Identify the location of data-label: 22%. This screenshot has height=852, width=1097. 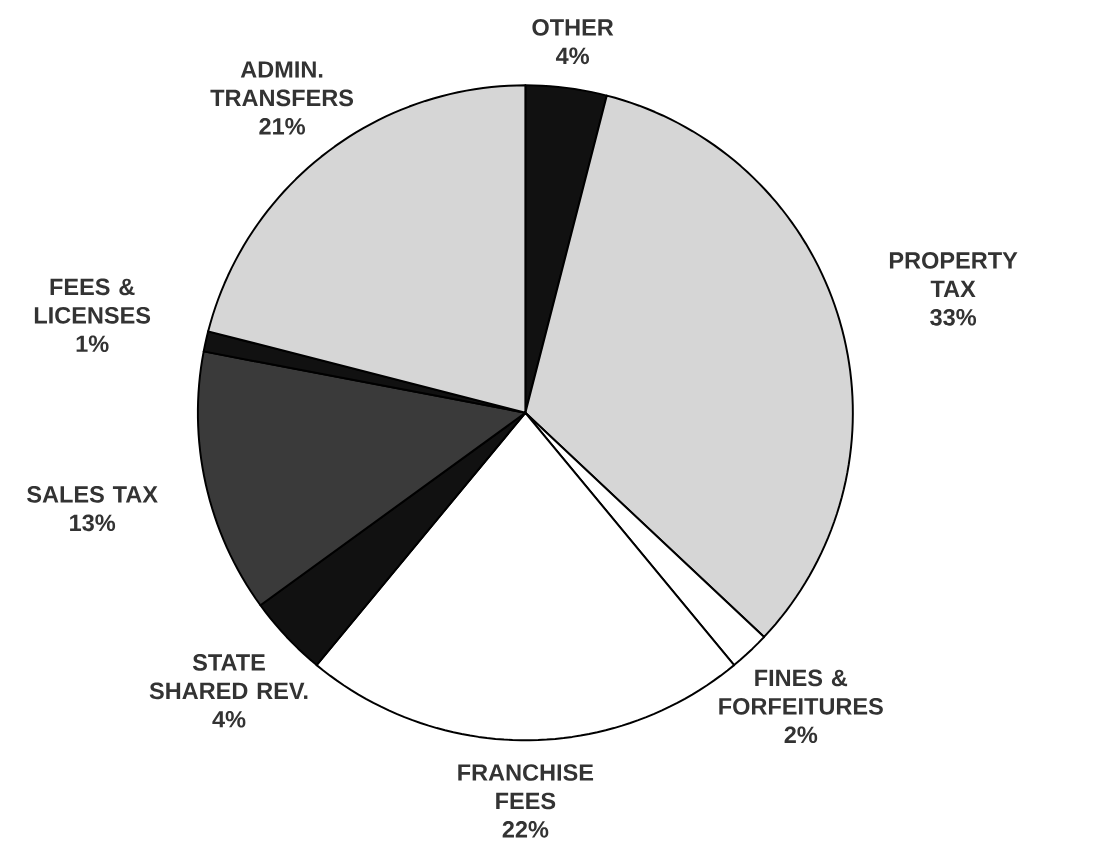
(525, 829).